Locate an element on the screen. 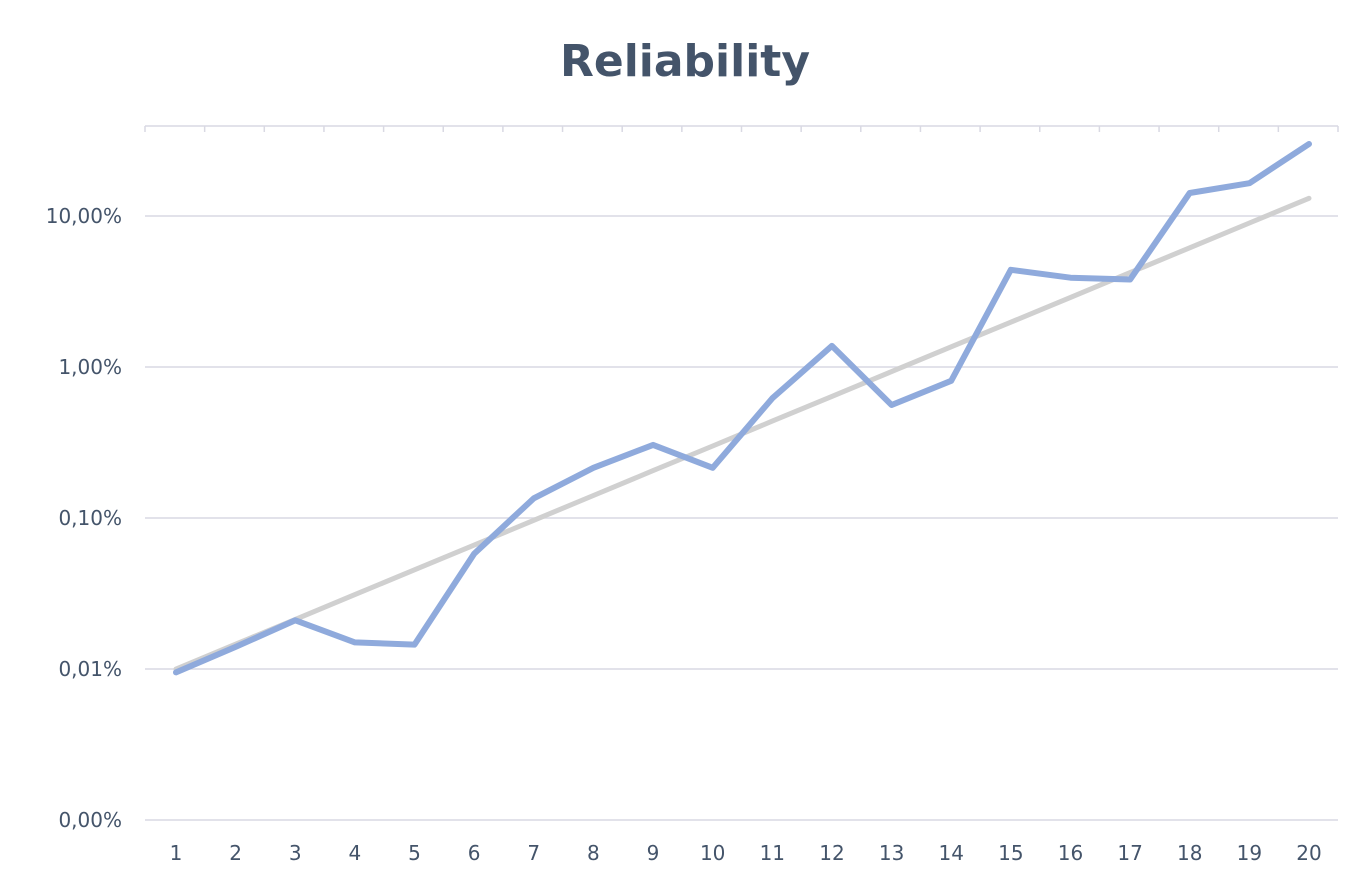 The image size is (1369, 885). x-tick-label: 3 is located at coordinates (295, 853).